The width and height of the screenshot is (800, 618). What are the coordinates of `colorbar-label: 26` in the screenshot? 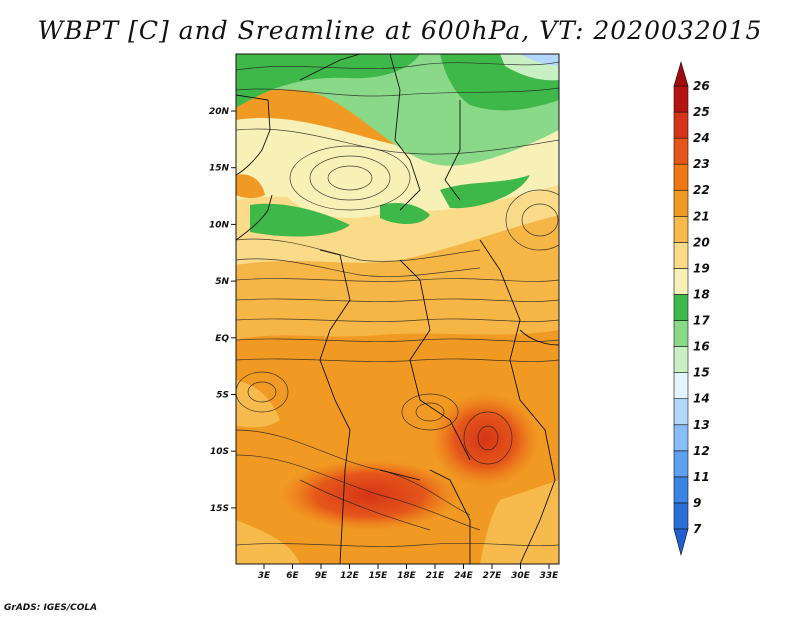 It's located at (701, 86).